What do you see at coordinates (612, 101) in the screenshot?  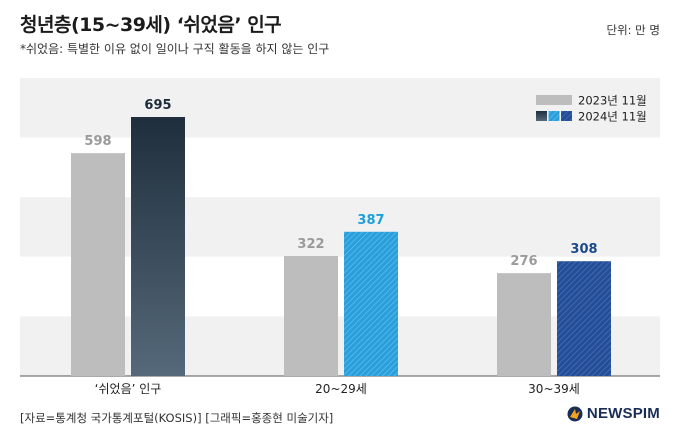 I see `legend-label-2023: 2023년 11월` at bounding box center [612, 101].